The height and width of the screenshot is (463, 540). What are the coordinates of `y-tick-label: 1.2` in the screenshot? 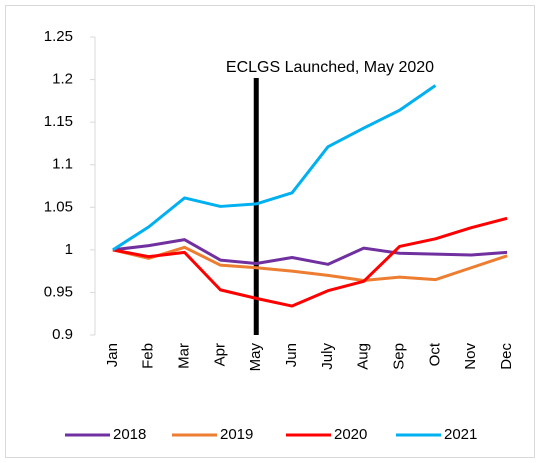 It's located at (62, 79).